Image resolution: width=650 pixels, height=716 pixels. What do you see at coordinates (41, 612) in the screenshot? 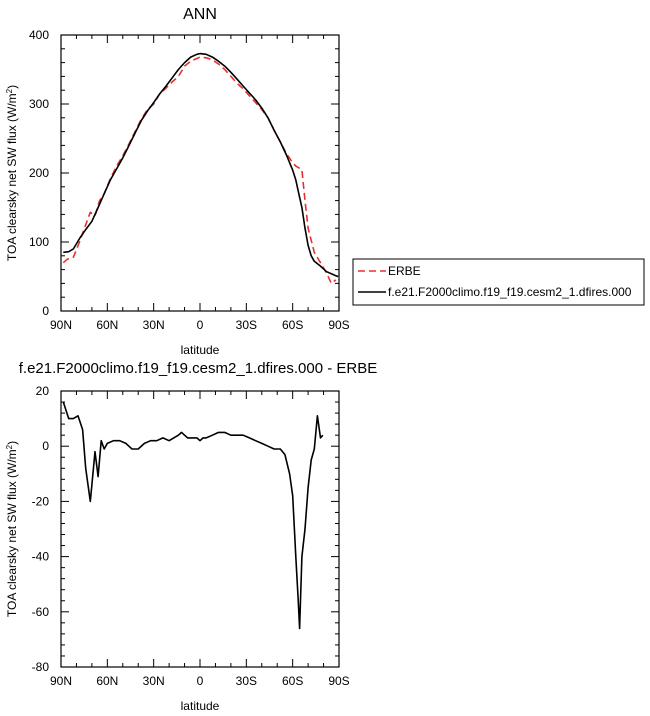
I see `y-tick-label: -60` at bounding box center [41, 612].